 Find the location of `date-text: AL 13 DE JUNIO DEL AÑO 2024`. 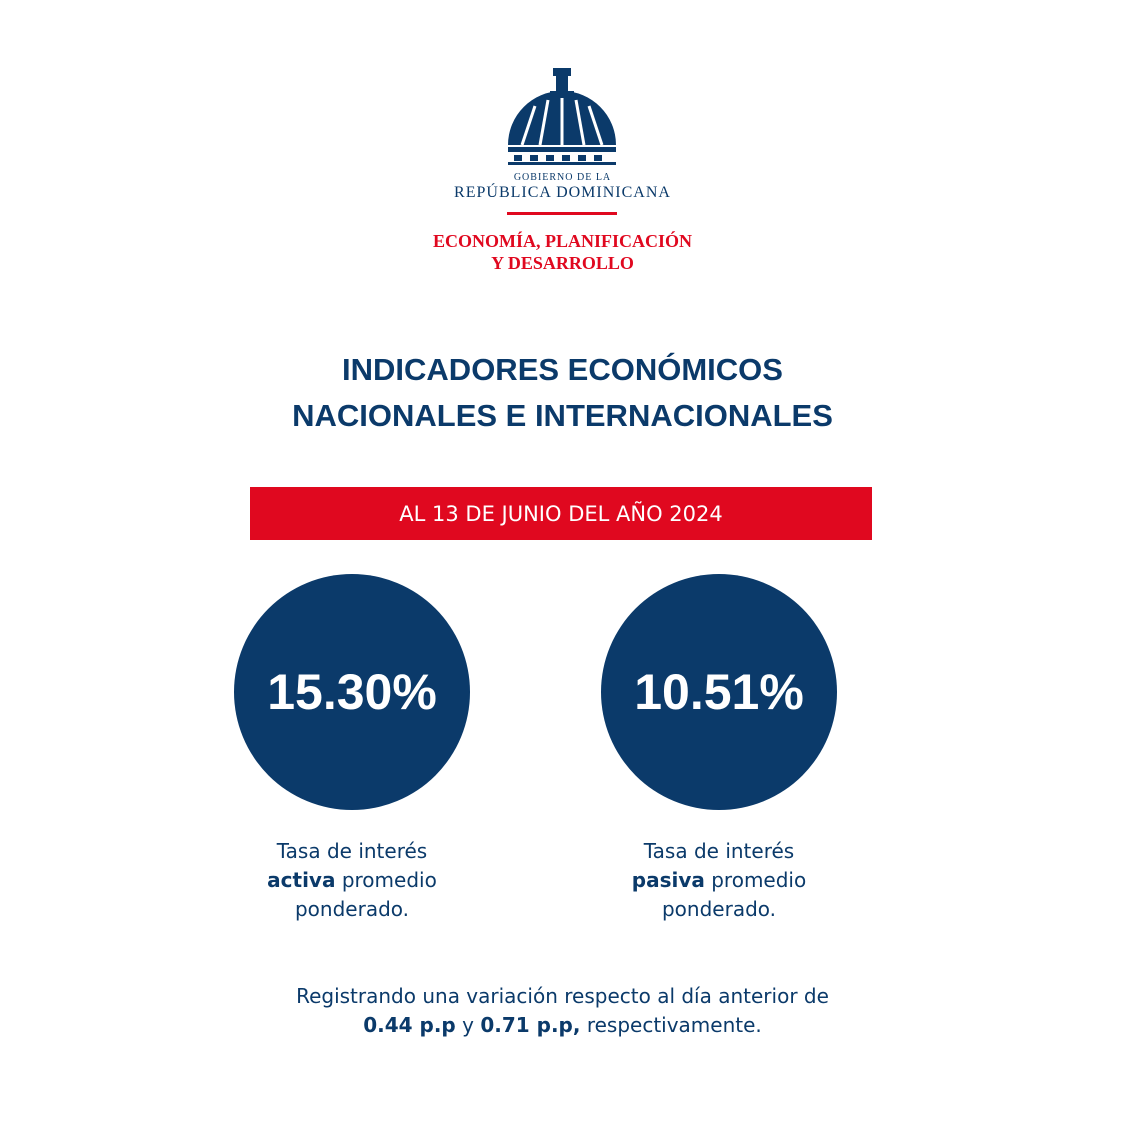

date-text: AL 13 DE JUNIO DEL AÑO 2024 is located at coordinates (561, 513).